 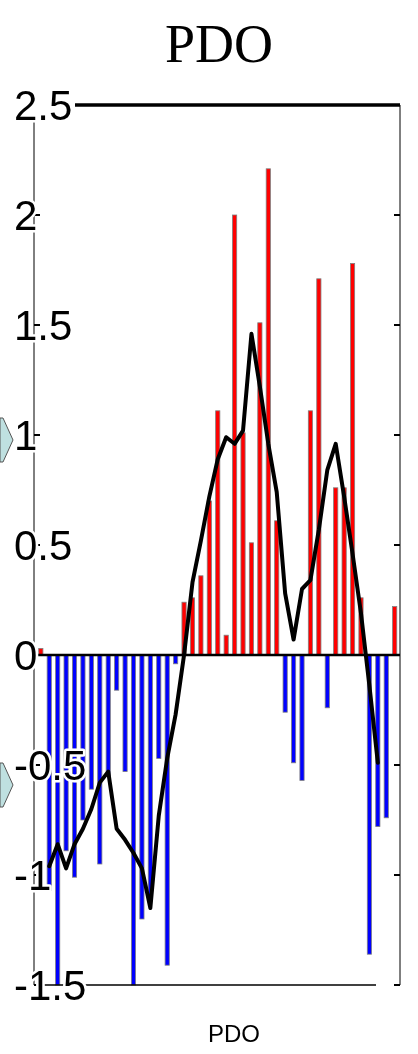 I want to click on y-tick-label: 0, so click(x=26, y=656).